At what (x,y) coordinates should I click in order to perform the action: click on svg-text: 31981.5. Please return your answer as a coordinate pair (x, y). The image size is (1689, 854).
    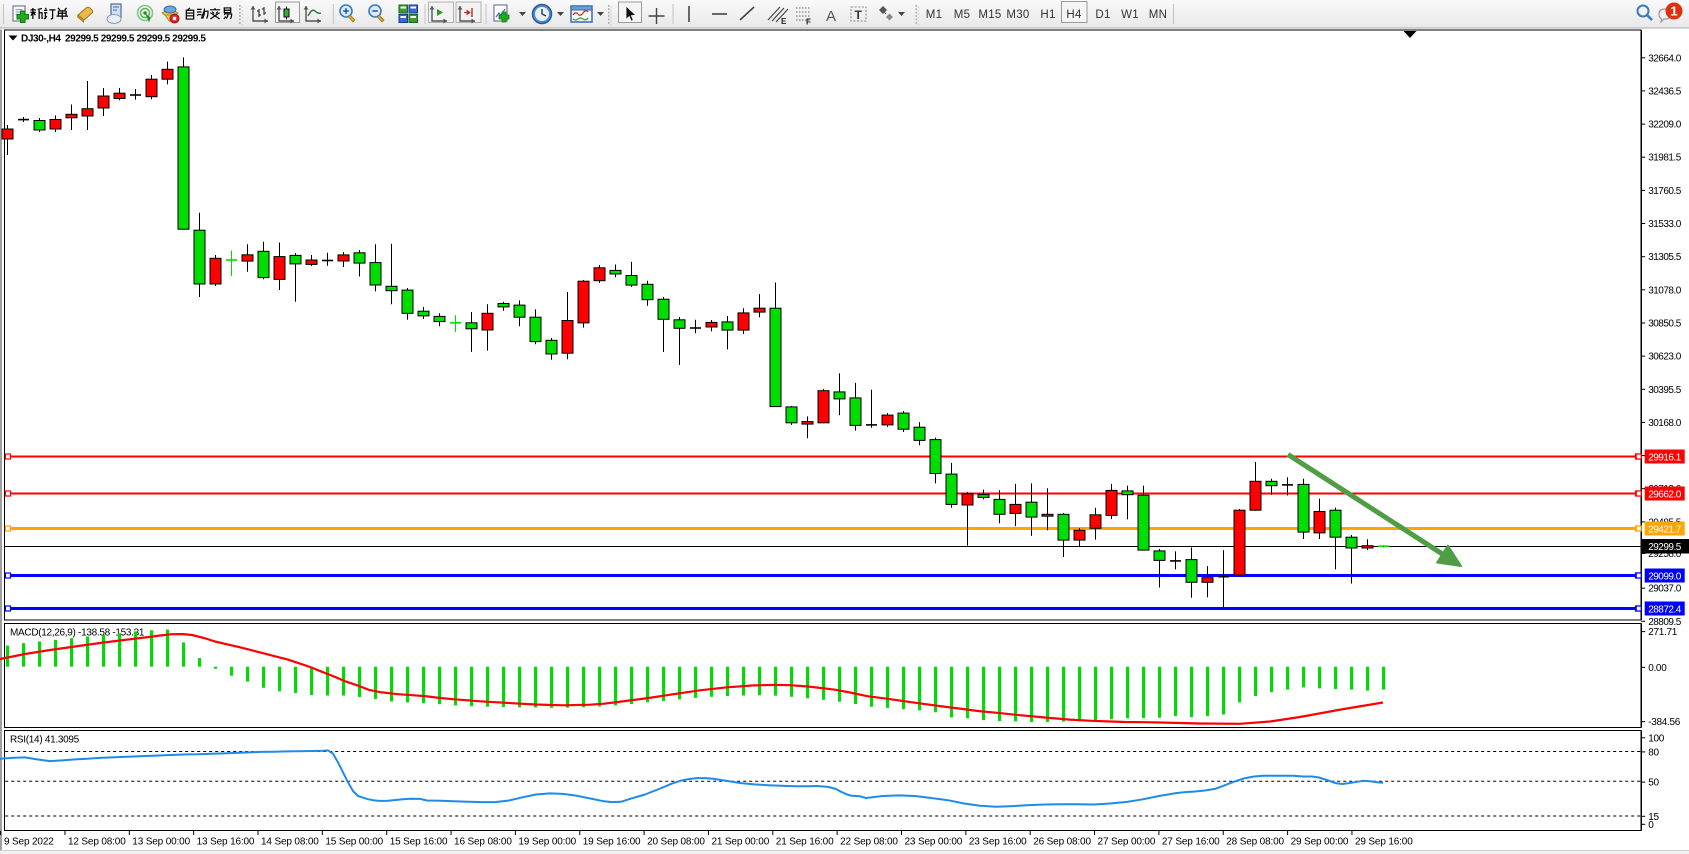
    Looking at the image, I should click on (1665, 158).